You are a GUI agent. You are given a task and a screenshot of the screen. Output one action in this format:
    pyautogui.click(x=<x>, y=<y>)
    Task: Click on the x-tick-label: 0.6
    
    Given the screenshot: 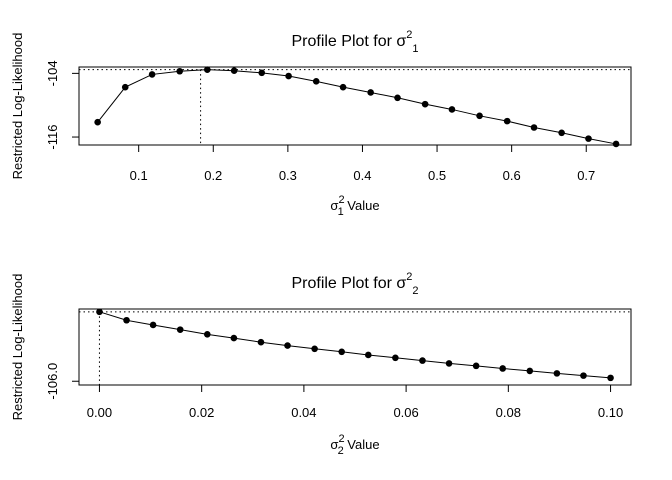 What is the action you would take?
    pyautogui.click(x=512, y=175)
    